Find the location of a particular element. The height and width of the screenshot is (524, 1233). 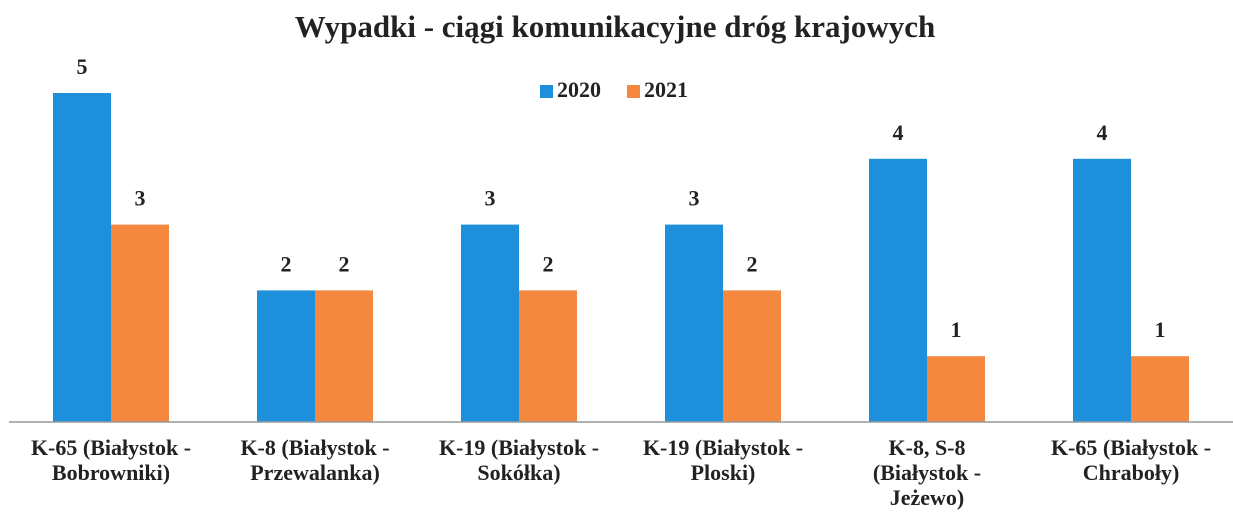

x-tick-label: K-19 (Białystok - Ploski) is located at coordinates (723, 460).